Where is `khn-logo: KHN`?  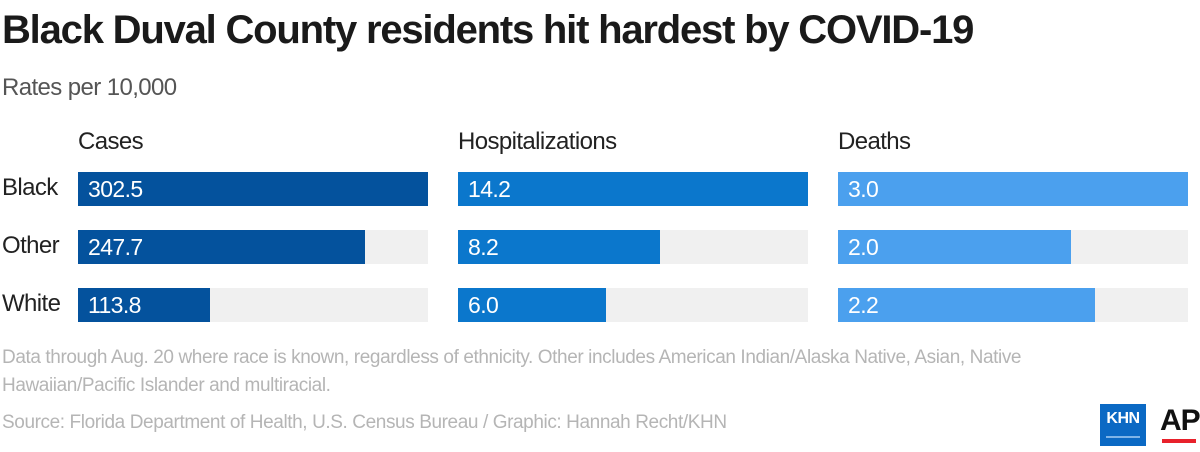 khn-logo: KHN is located at coordinates (1123, 425).